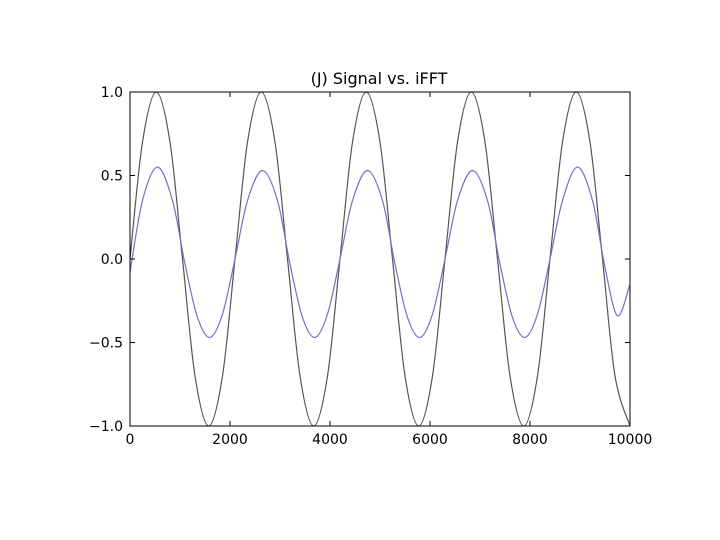 This screenshot has height=540, width=720. Describe the element at coordinates (106, 344) in the screenshot. I see `y-tick-label: −0.5` at that location.